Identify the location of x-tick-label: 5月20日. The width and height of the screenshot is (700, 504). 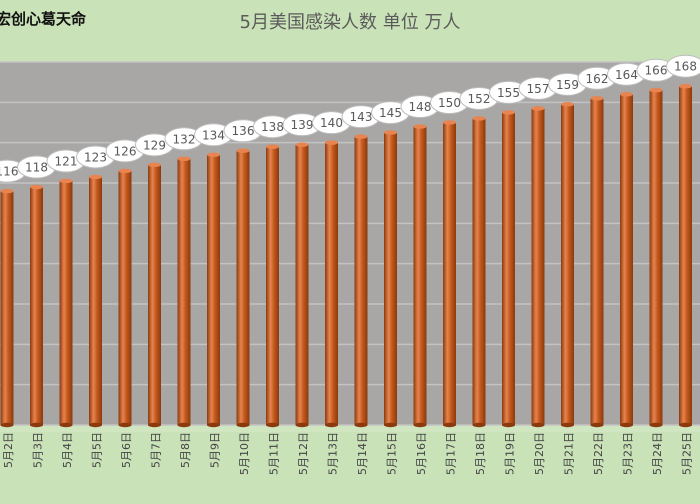
(539, 453).